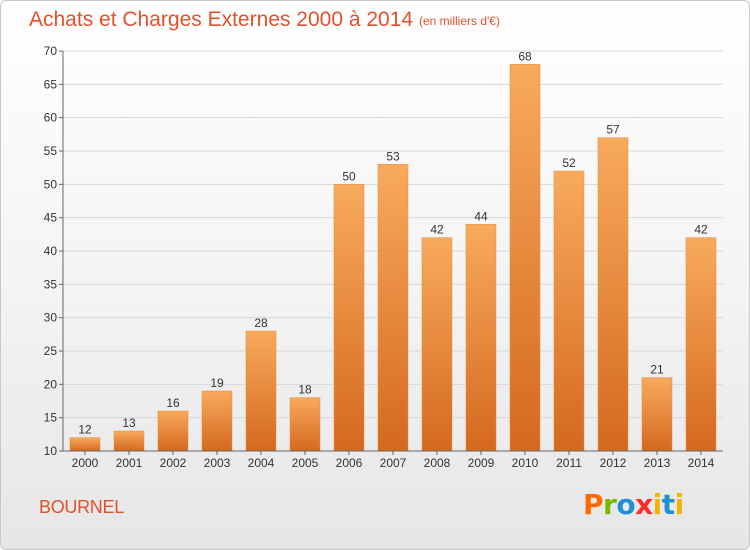  What do you see at coordinates (261, 391) in the screenshot?
I see `bar-2004` at bounding box center [261, 391].